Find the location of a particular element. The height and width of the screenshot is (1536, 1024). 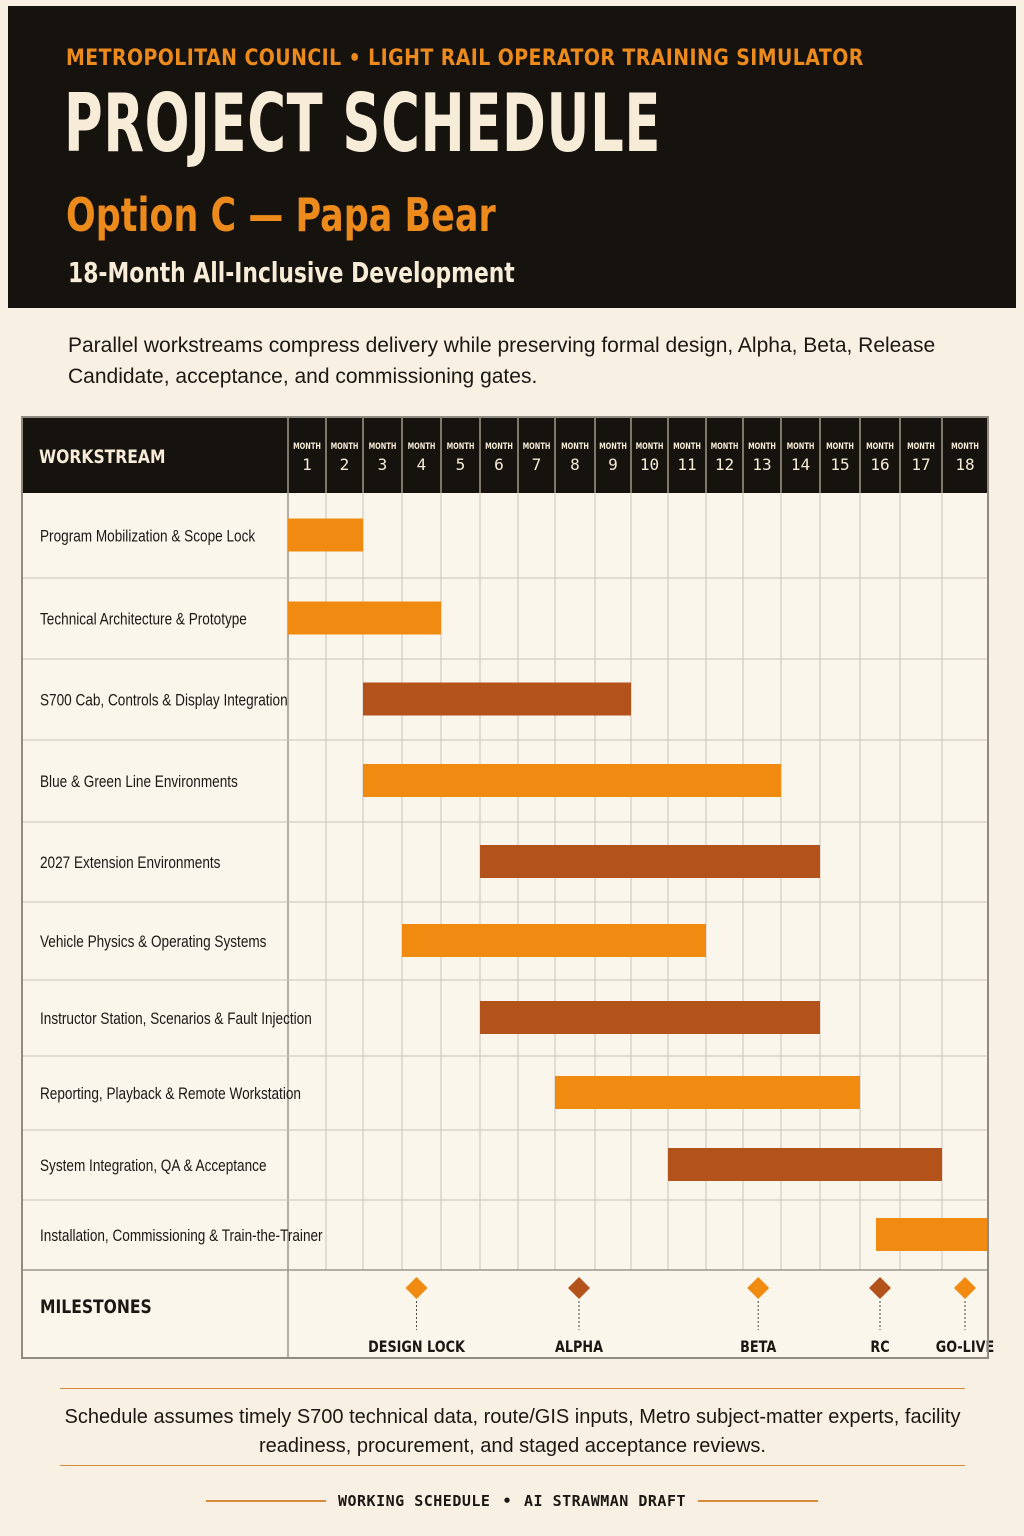

page-tagline: 18-Month All-Inclusive Development is located at coordinates (291, 272).